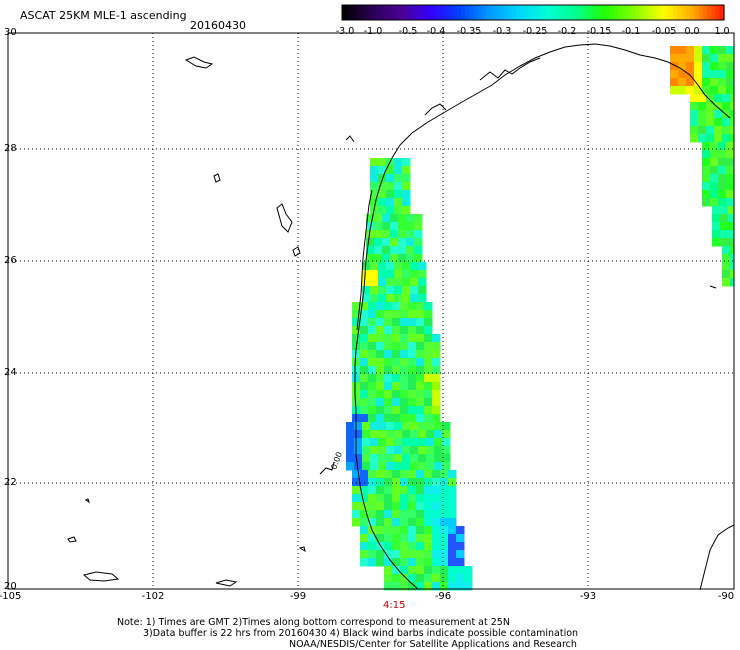 The image size is (740, 650). Describe the element at coordinates (373, 31) in the screenshot. I see `colorbar-label: -1.0` at that location.